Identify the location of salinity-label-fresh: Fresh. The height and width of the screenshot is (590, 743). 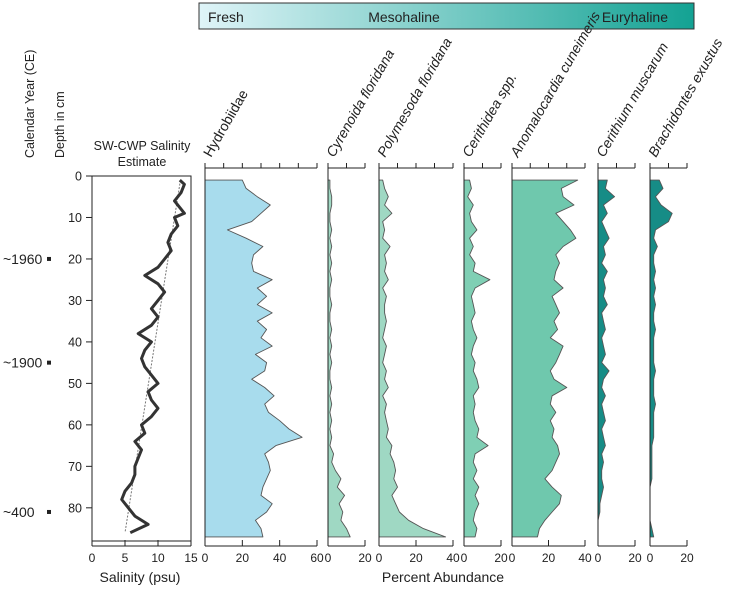
(226, 17).